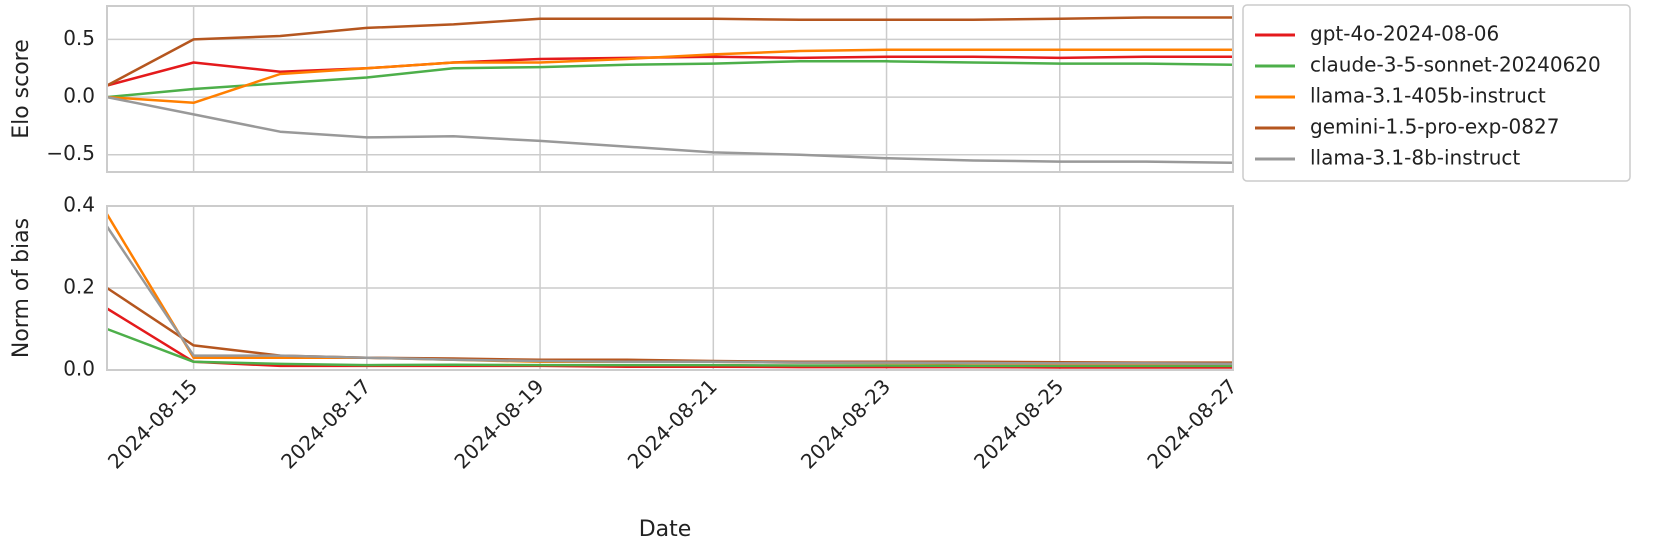 Image resolution: width=1661 pixels, height=552 pixels. What do you see at coordinates (1434, 127) in the screenshot?
I see `legend-label: gemini-1.5-pro-exp-0827` at bounding box center [1434, 127].